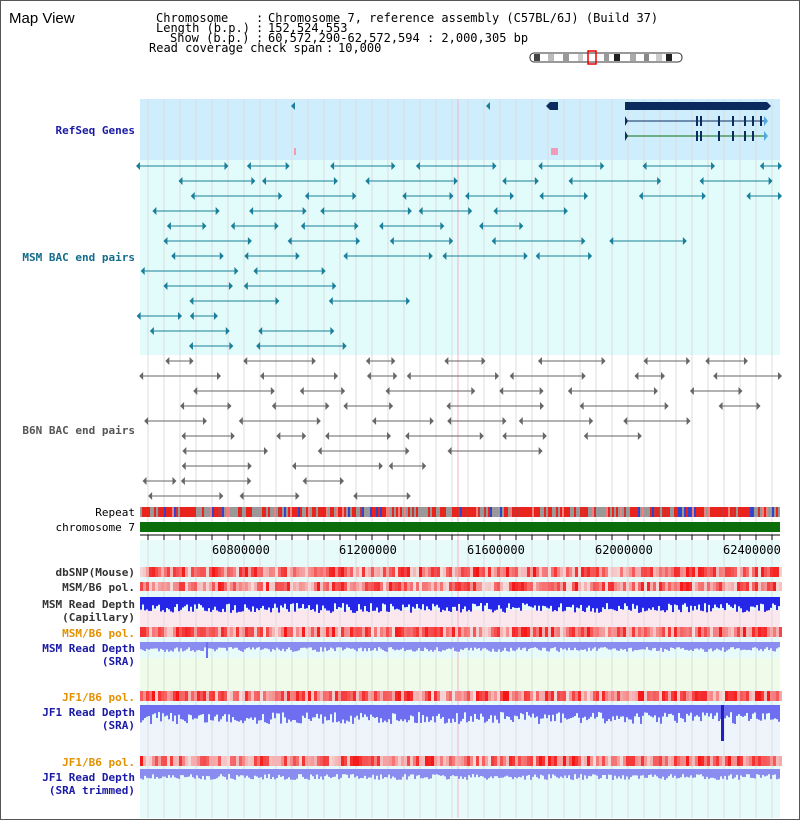  I want to click on b6n-bac-end-pairs, so click(460, 428).